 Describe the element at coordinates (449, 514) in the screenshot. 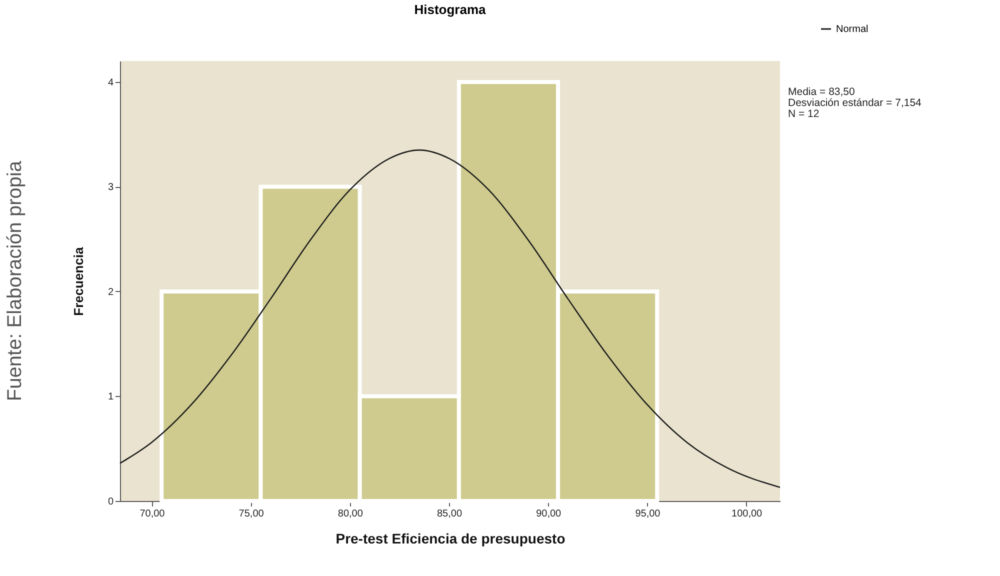

I see `x-tick-label: 85,00` at that location.